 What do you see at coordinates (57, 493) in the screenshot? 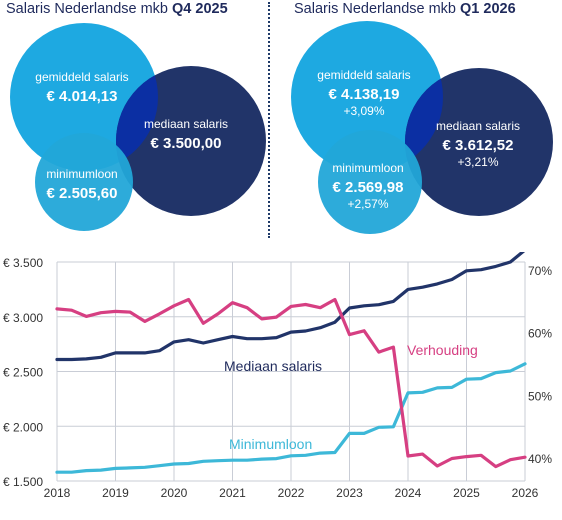
I see `x-tick-label: 2018` at bounding box center [57, 493].